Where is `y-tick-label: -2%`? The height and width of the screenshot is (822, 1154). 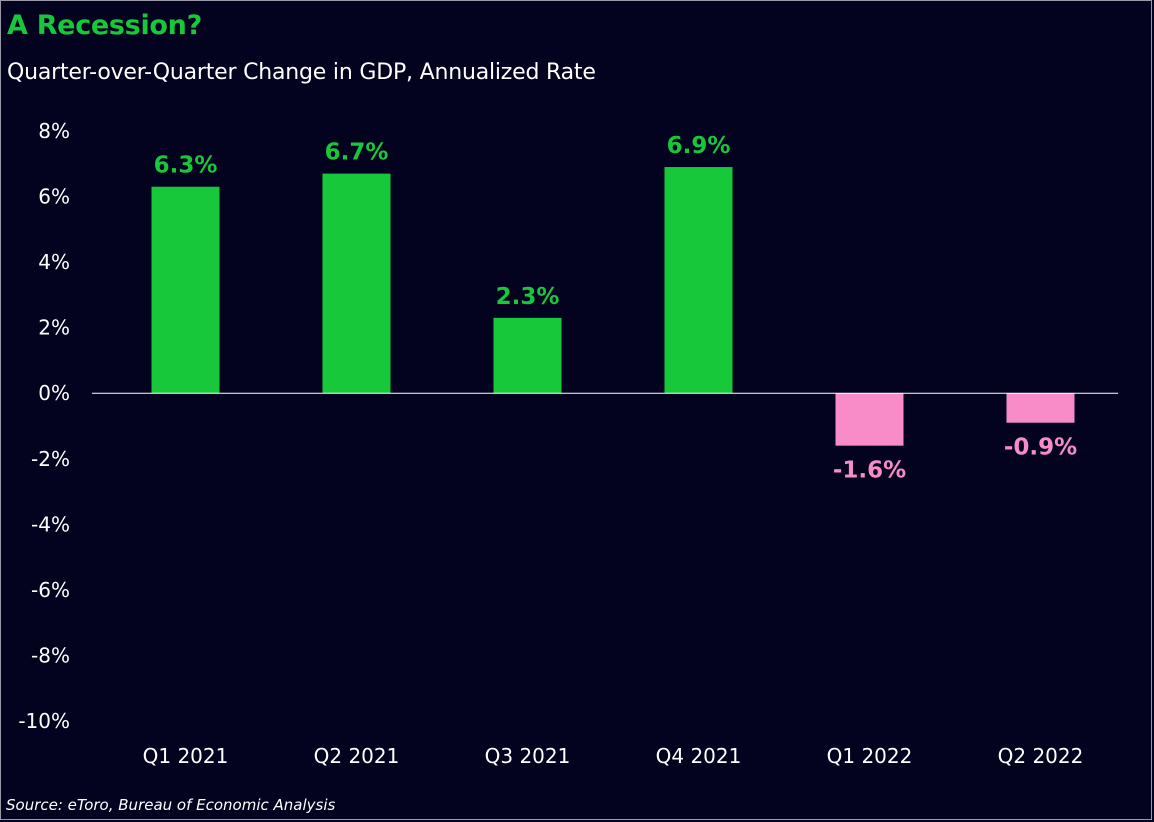 y-tick-label: -2% is located at coordinates (50, 459).